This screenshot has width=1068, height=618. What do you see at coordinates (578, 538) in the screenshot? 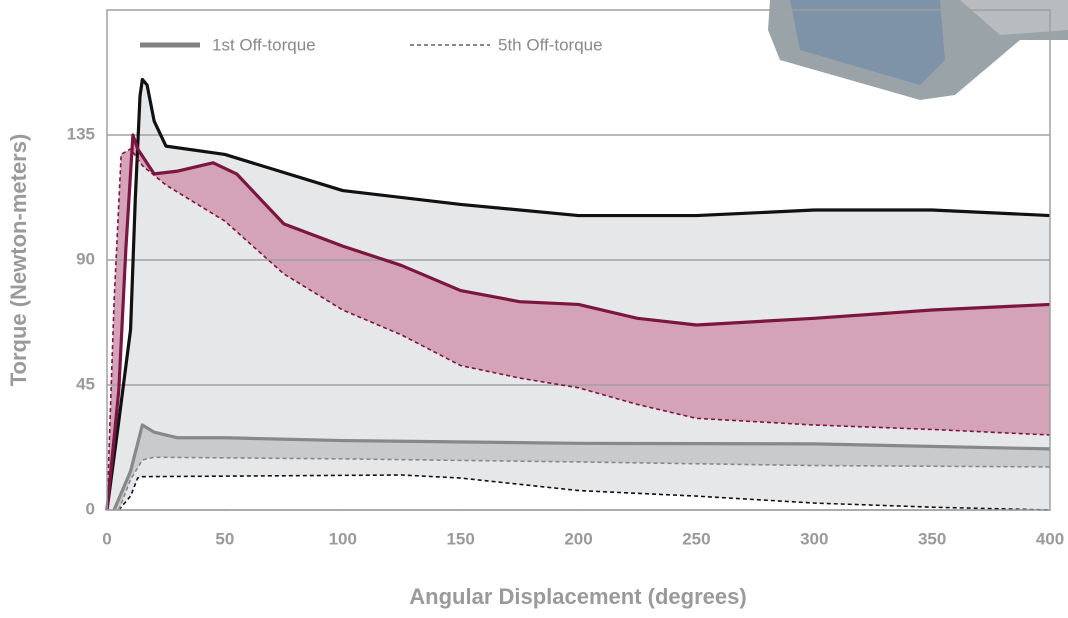
I see `x-tick-label: 200` at bounding box center [578, 538].